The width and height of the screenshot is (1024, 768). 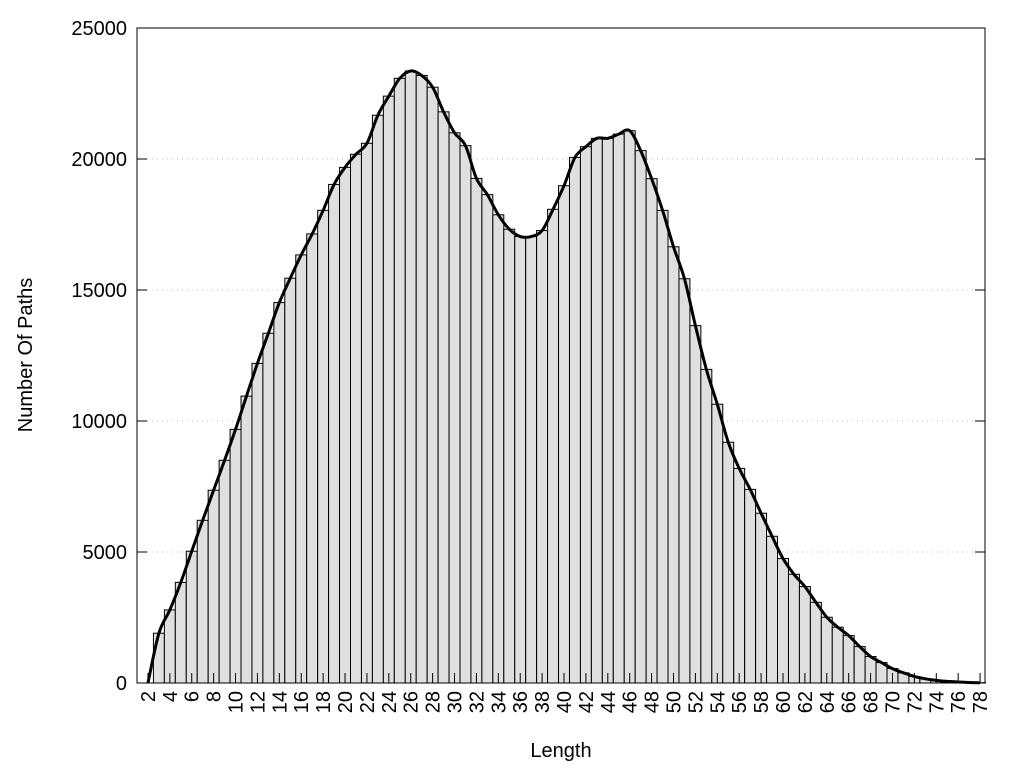 What do you see at coordinates (981, 702) in the screenshot?
I see `x-tick-label: 78` at bounding box center [981, 702].